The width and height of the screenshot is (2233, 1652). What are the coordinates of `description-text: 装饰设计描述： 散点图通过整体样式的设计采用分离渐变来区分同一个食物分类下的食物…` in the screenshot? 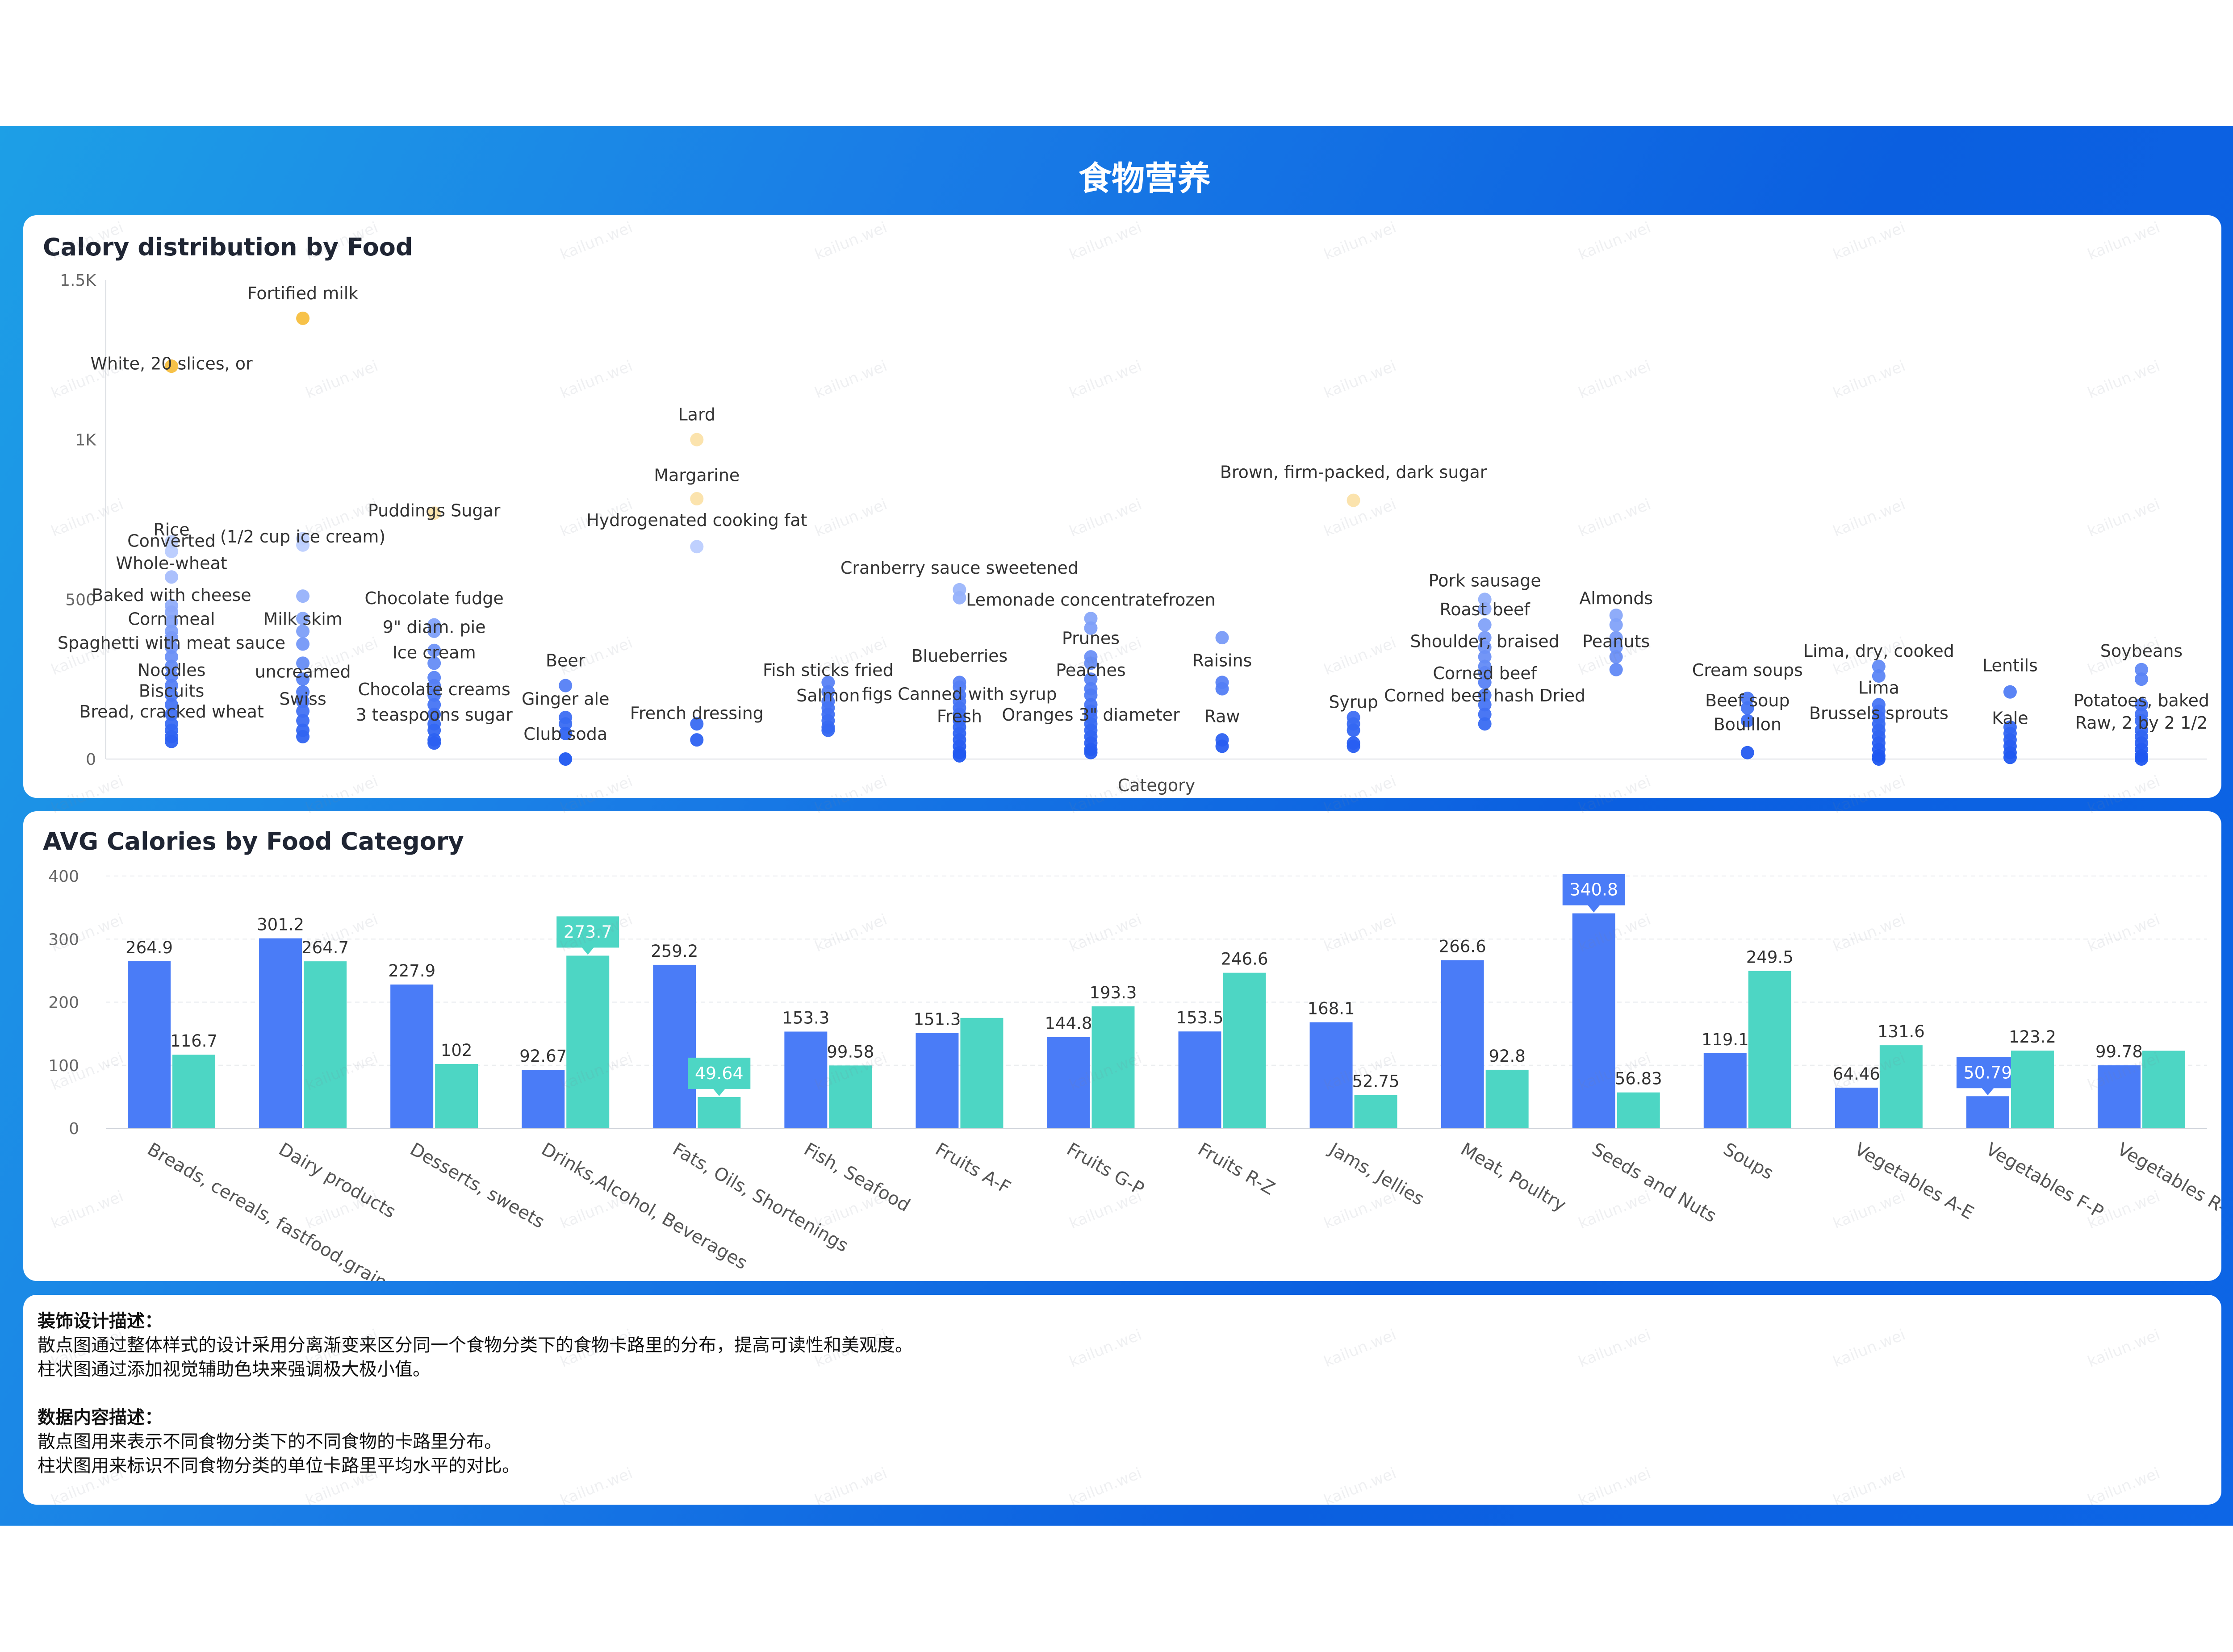 It's located at (475, 1393).